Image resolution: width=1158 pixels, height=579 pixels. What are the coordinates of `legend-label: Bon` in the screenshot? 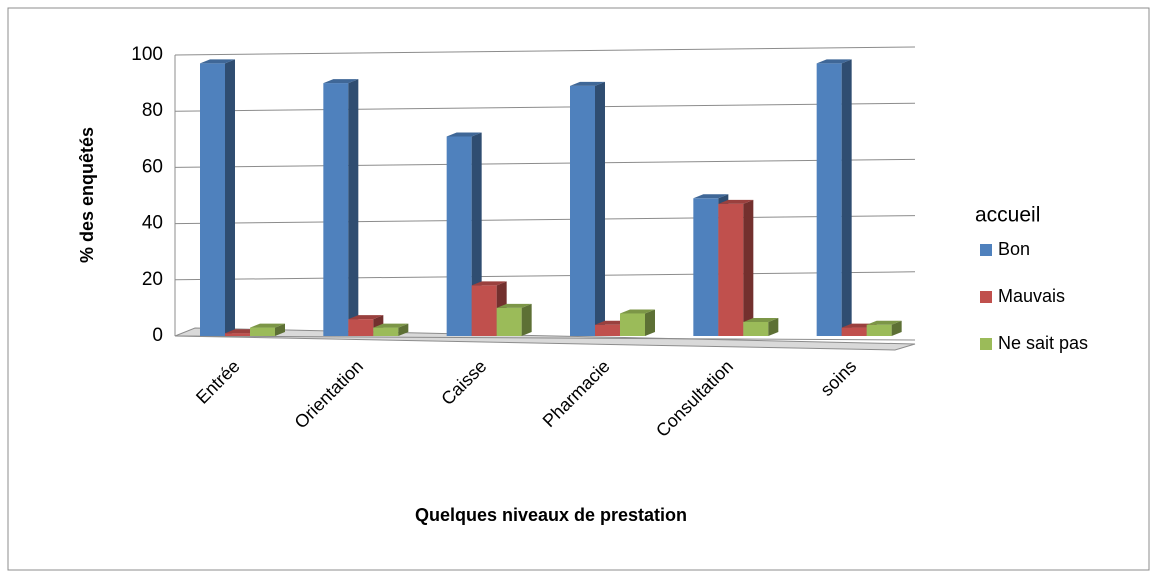 It's located at (1014, 249).